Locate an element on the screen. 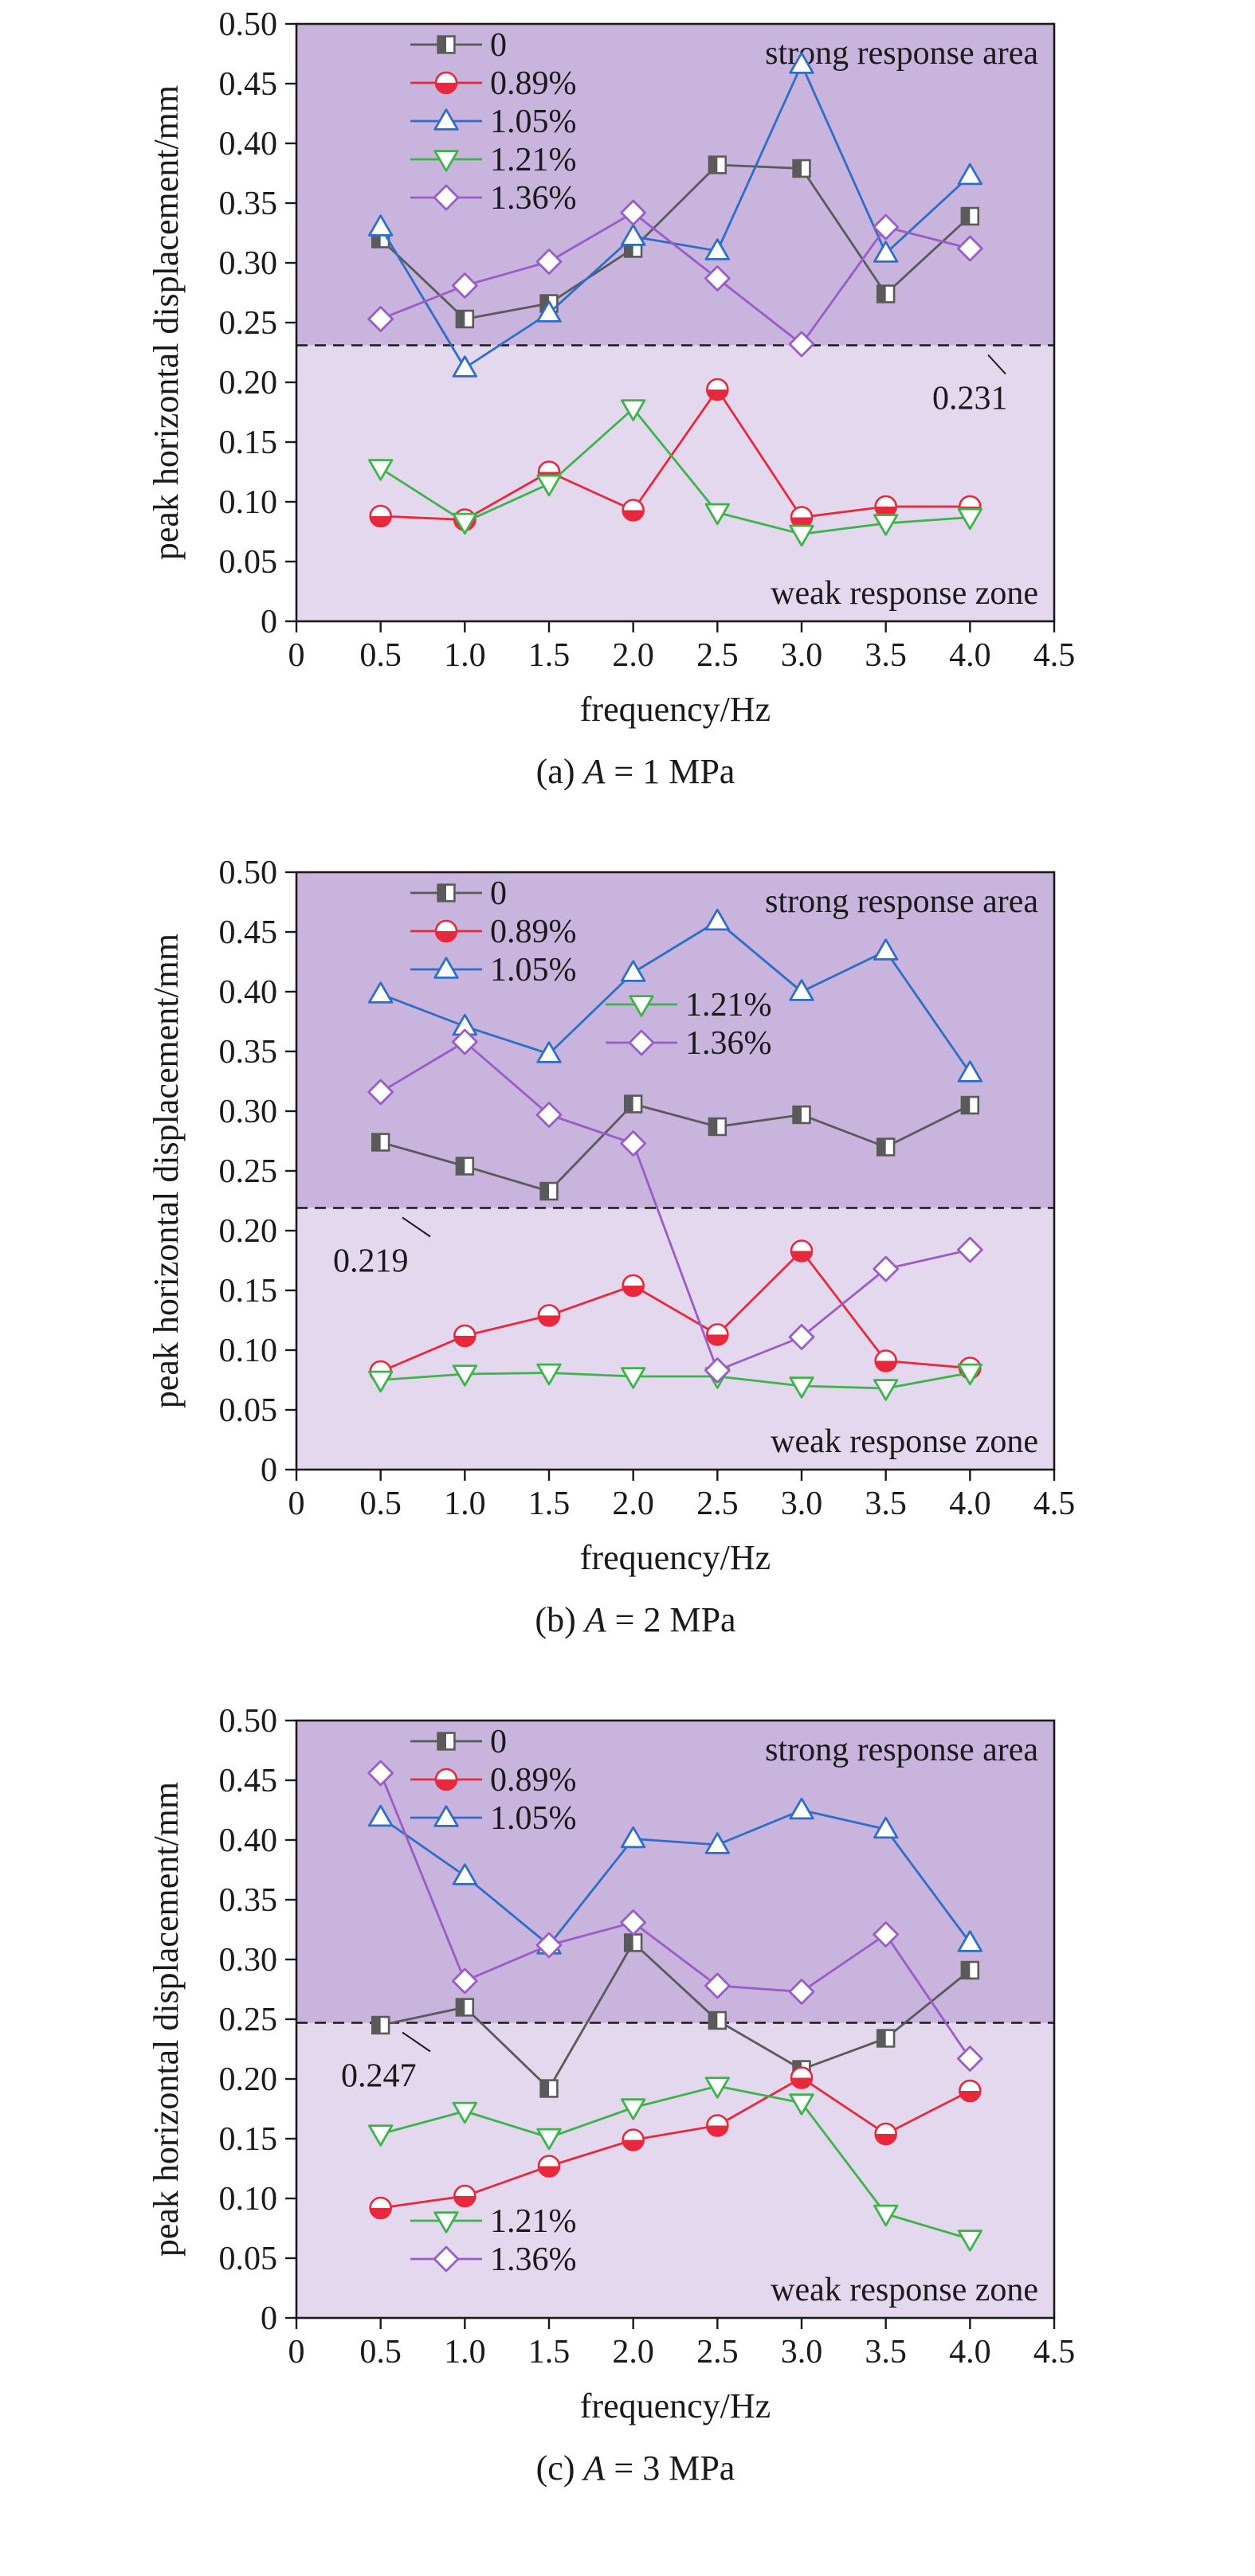 This screenshot has width=1255, height=2576. y-tick-label: 0.05 is located at coordinates (248, 2259).